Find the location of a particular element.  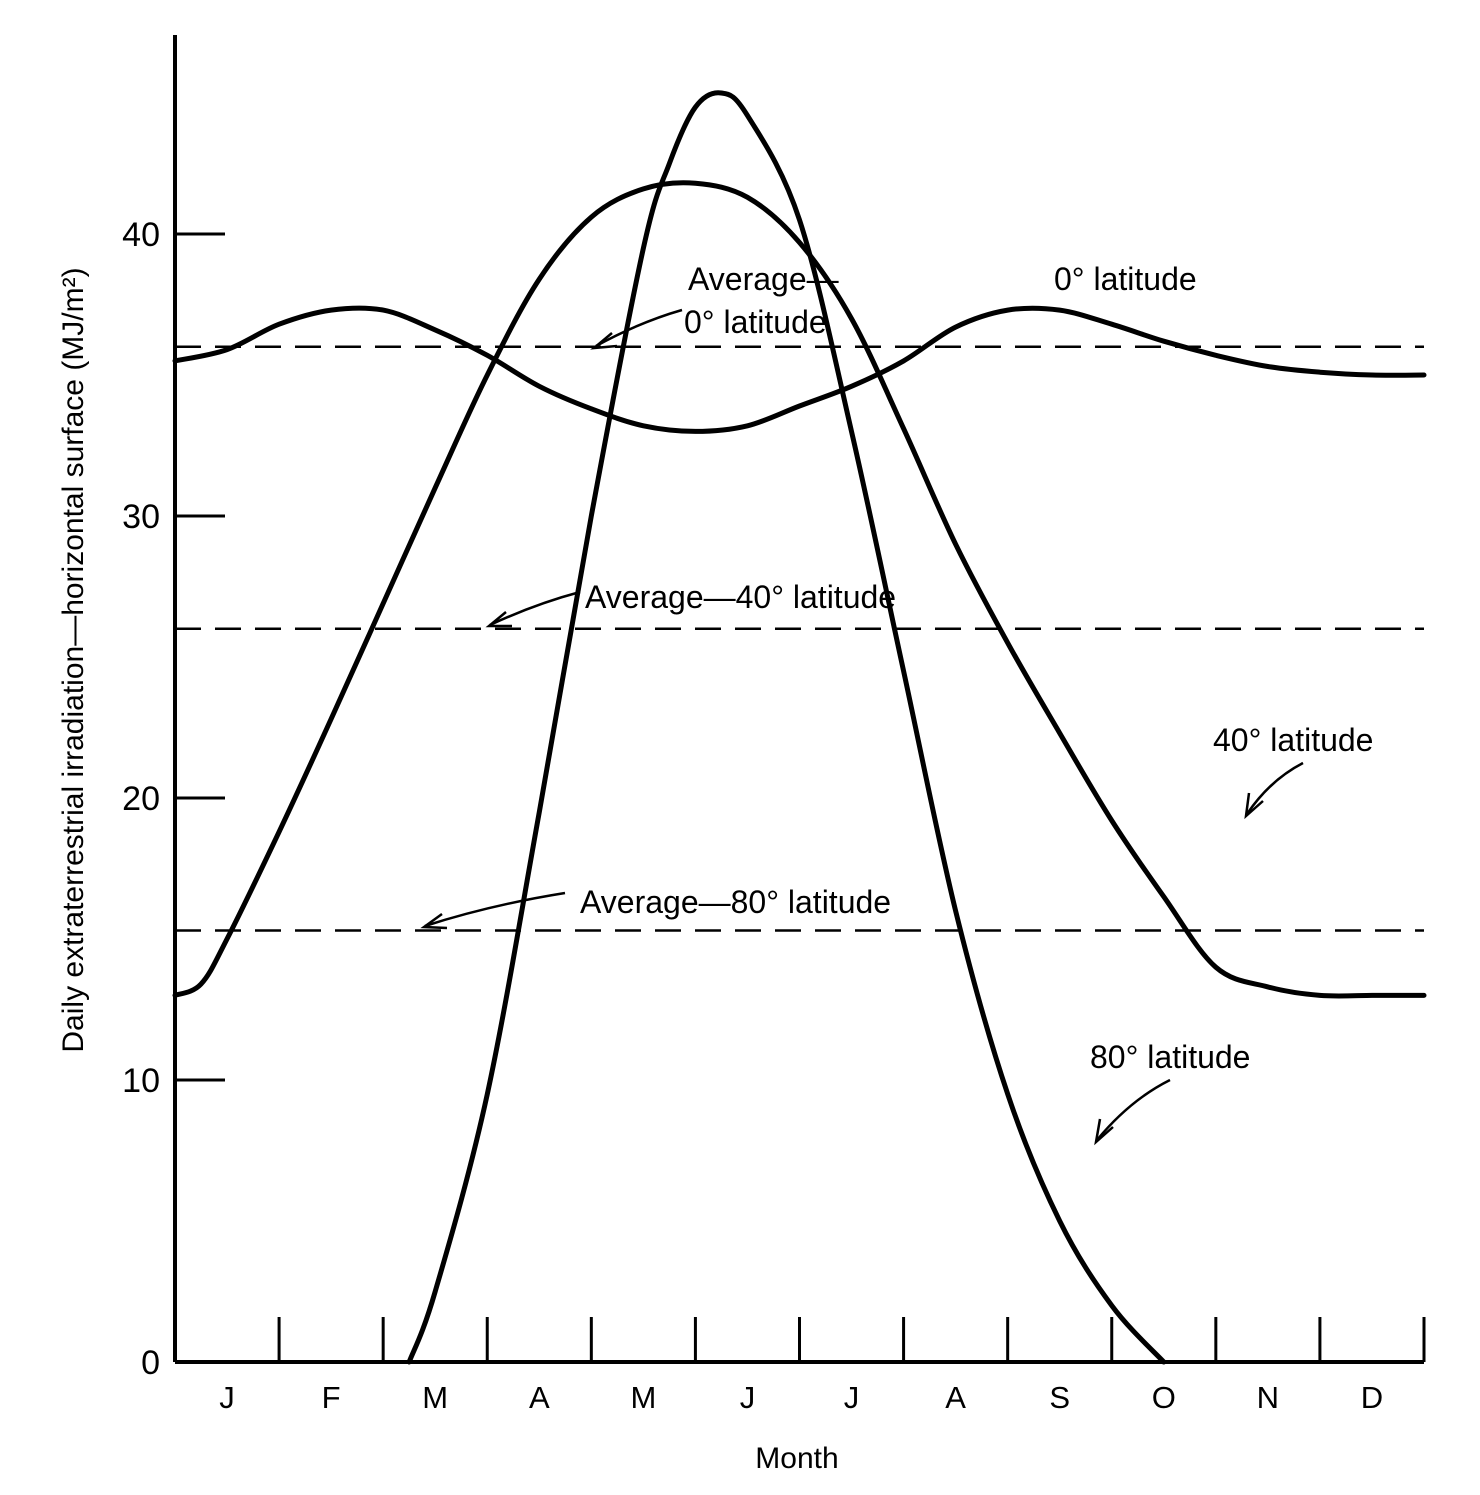

x-axis-title: Month is located at coordinates (796, 1458).